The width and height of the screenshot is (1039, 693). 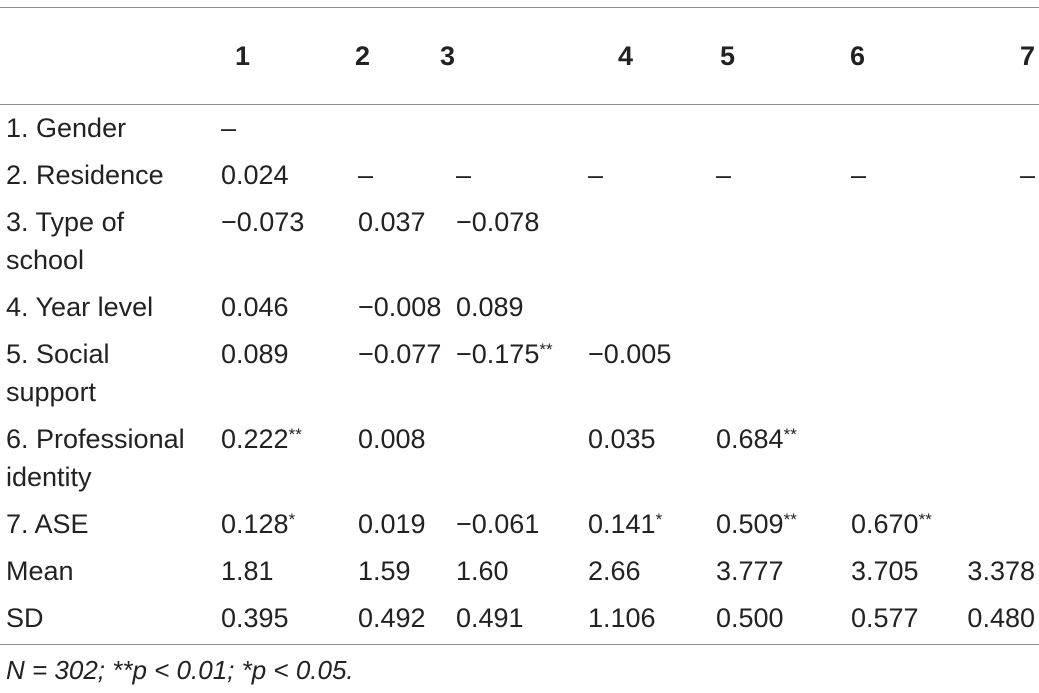 What do you see at coordinates (384, 571) in the screenshot?
I see `table-cell: 1.59` at bounding box center [384, 571].